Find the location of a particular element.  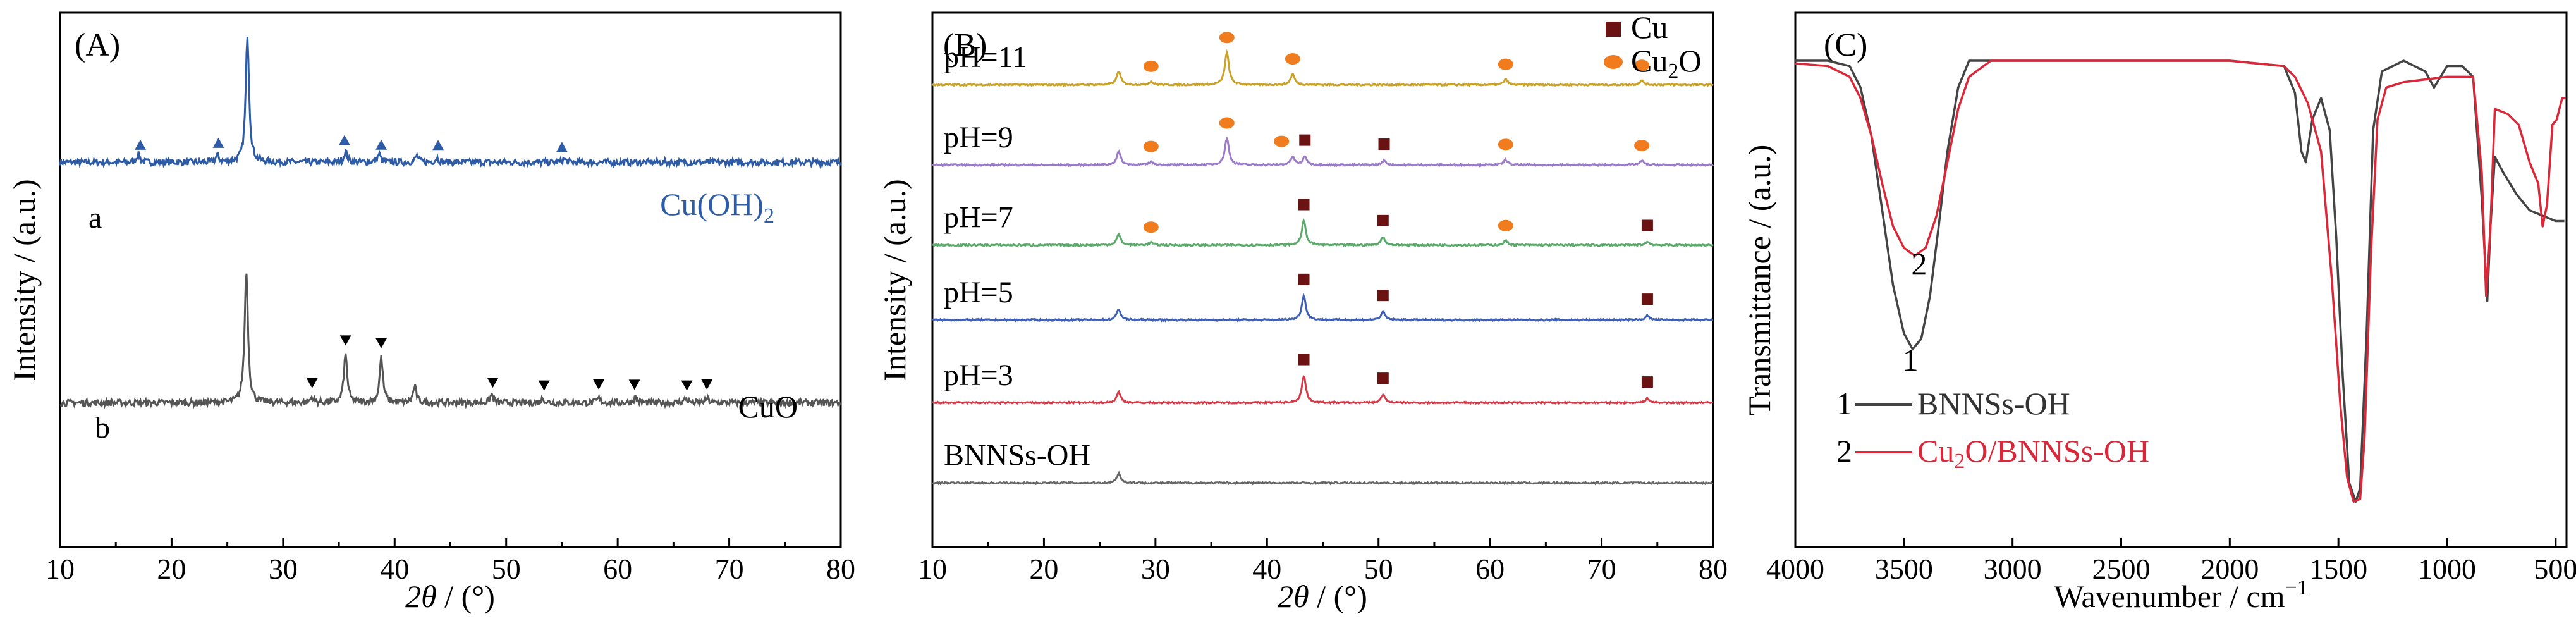

xrd-trace-a is located at coordinates (450, 103).